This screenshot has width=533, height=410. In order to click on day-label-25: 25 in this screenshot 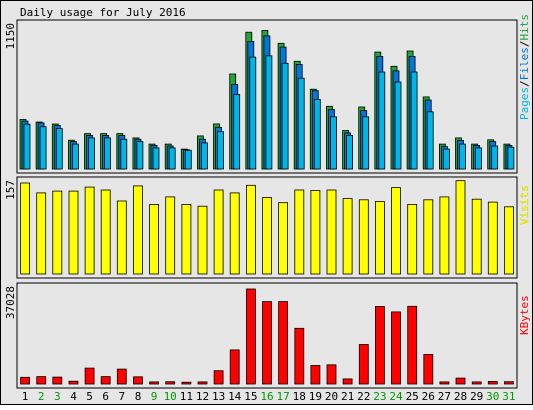, I will do `click(412, 396)`.